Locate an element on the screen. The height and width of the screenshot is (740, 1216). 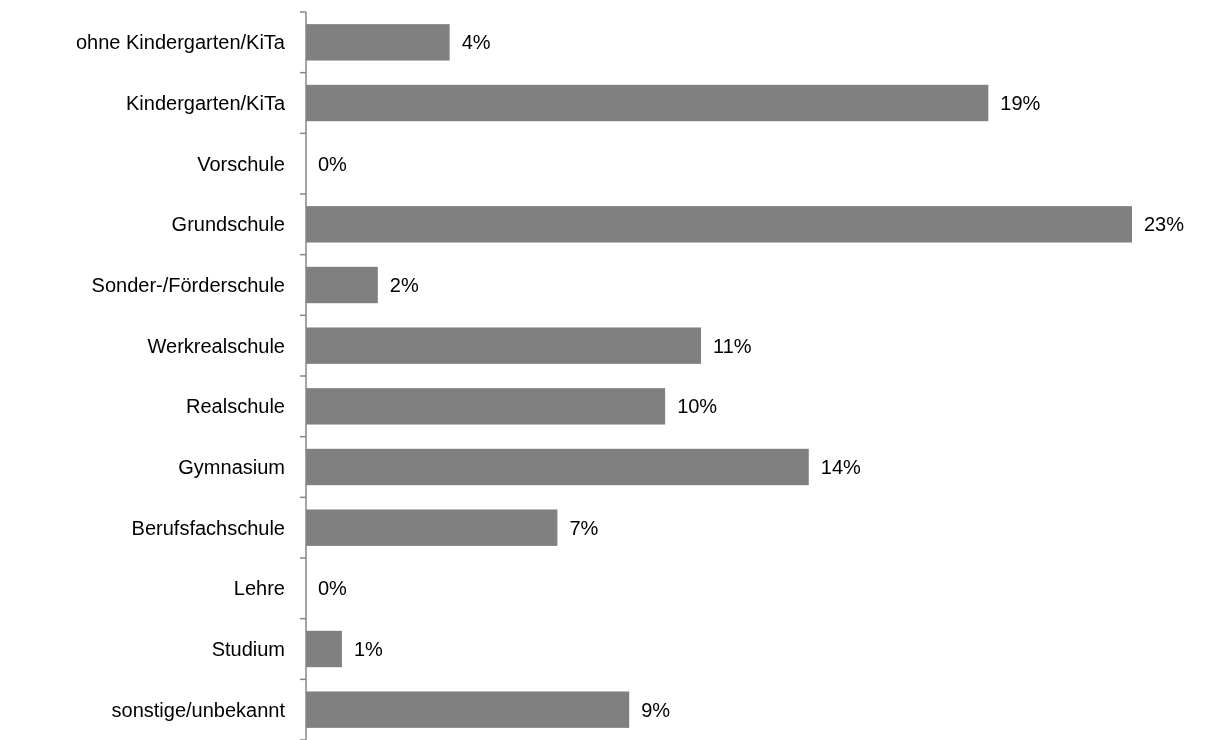
data-label: 19% is located at coordinates (1020, 103).